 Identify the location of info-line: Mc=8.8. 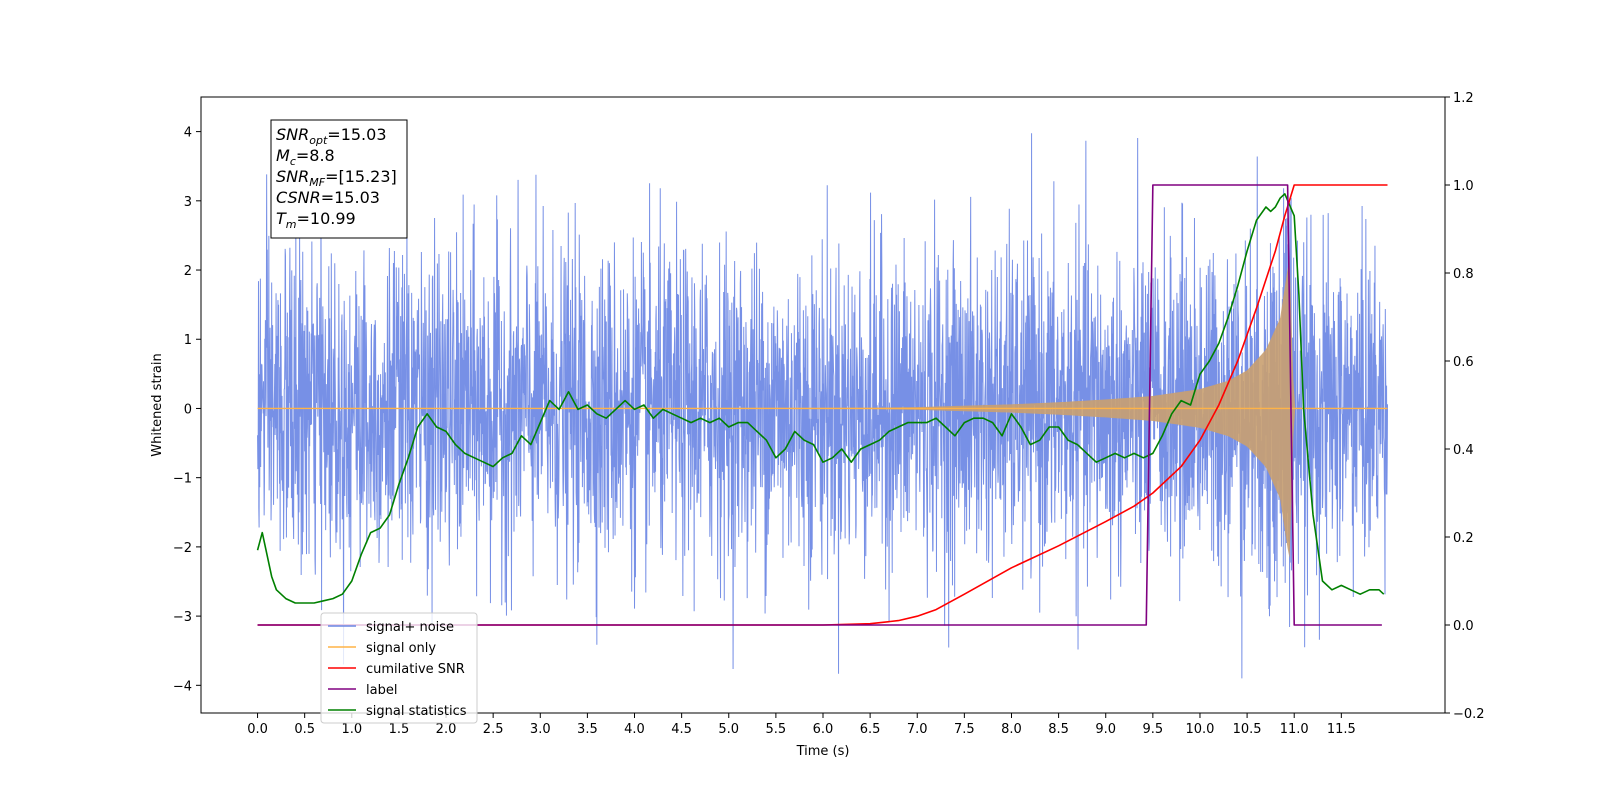
(305, 157).